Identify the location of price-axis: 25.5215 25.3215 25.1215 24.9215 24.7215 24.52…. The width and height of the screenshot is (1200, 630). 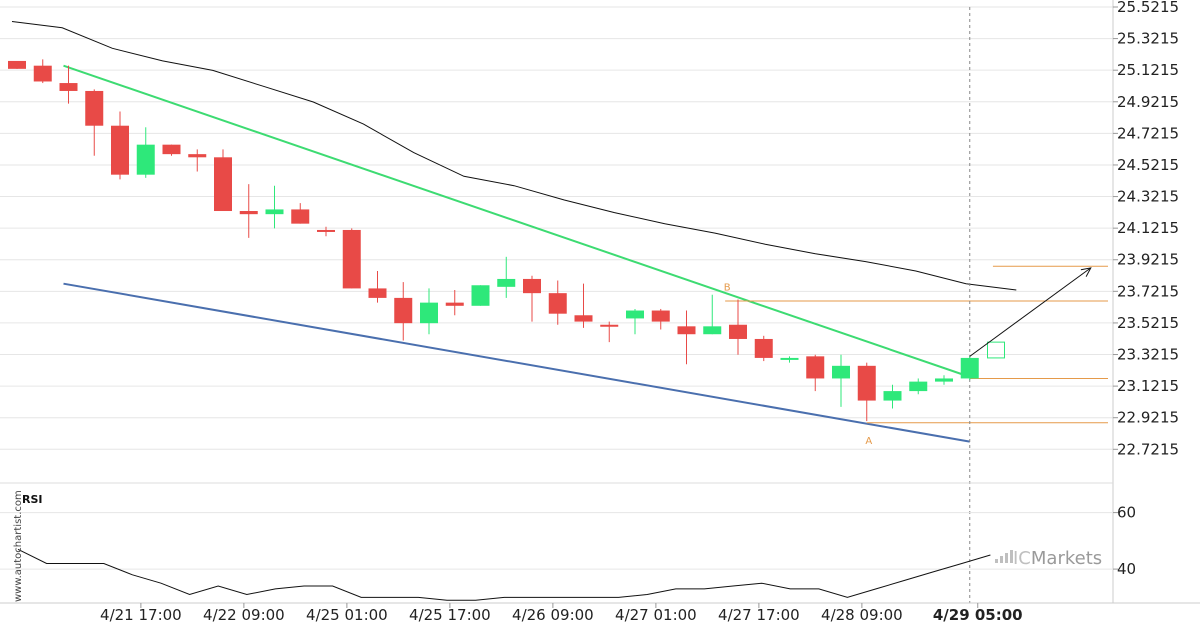
(1145, 301).